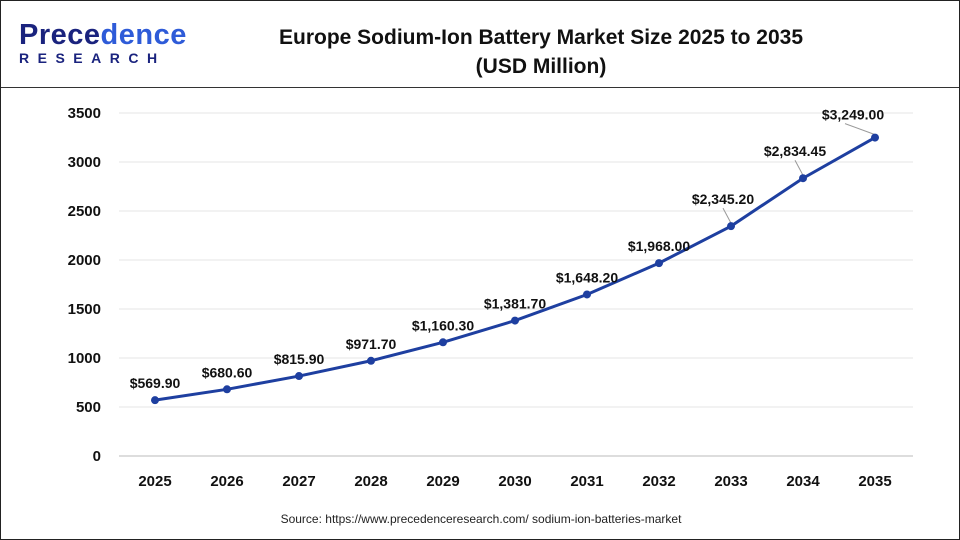 Image resolution: width=960 pixels, height=540 pixels. Describe the element at coordinates (659, 246) in the screenshot. I see `data-label: $1,968.00` at that location.